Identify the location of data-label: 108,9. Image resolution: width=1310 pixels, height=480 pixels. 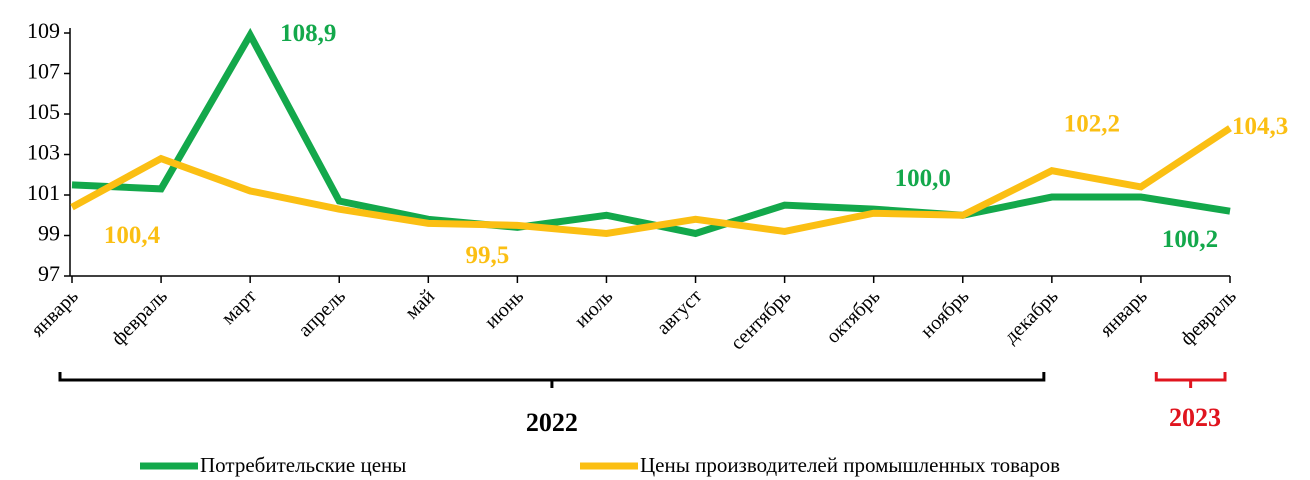
(308, 33).